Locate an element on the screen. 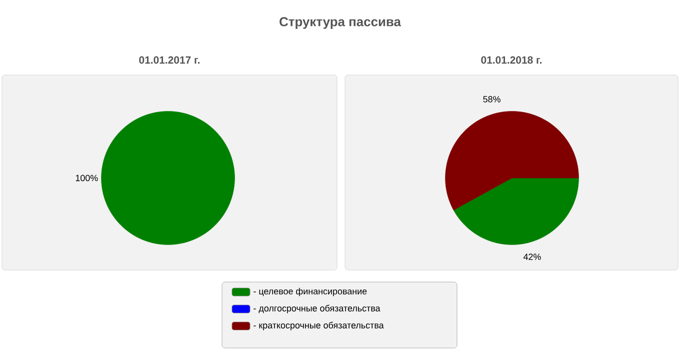 The height and width of the screenshot is (350, 680). legend-label: - краткосрочные обязательства is located at coordinates (319, 326).